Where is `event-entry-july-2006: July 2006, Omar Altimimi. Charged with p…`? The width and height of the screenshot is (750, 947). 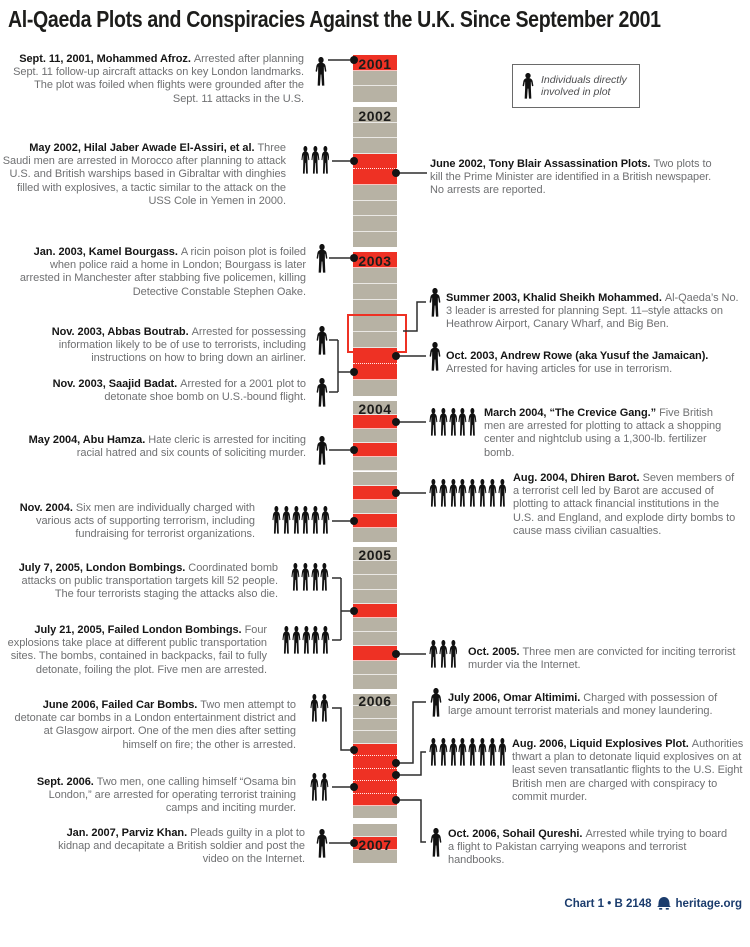 event-entry-july-2006: July 2006, Omar Altimimi. Charged with p… is located at coordinates (596, 705).